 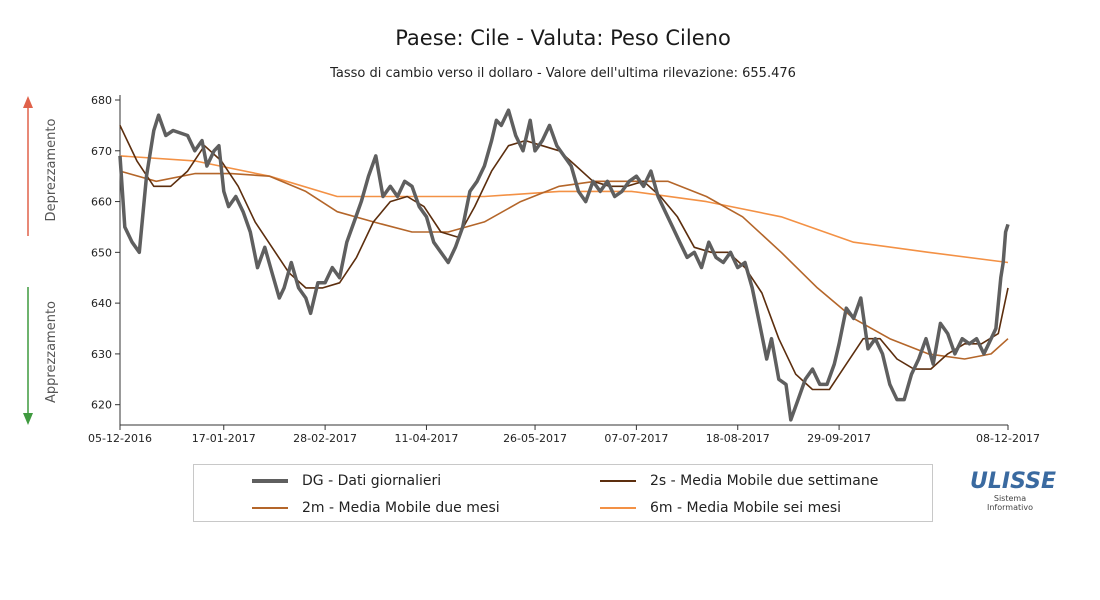 I want to click on x-tick-label: 26-05-2017, so click(x=535, y=438).